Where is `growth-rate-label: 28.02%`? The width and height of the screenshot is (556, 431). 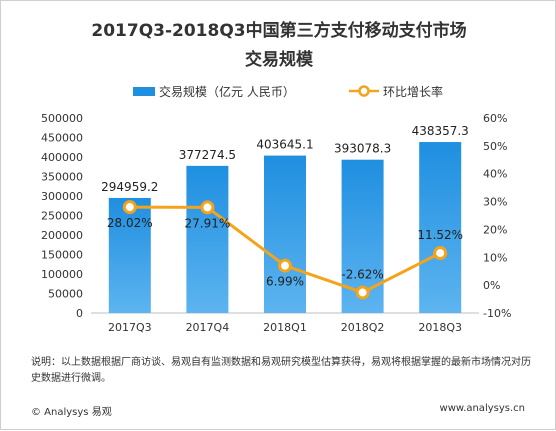 growth-rate-label: 28.02% is located at coordinates (130, 223).